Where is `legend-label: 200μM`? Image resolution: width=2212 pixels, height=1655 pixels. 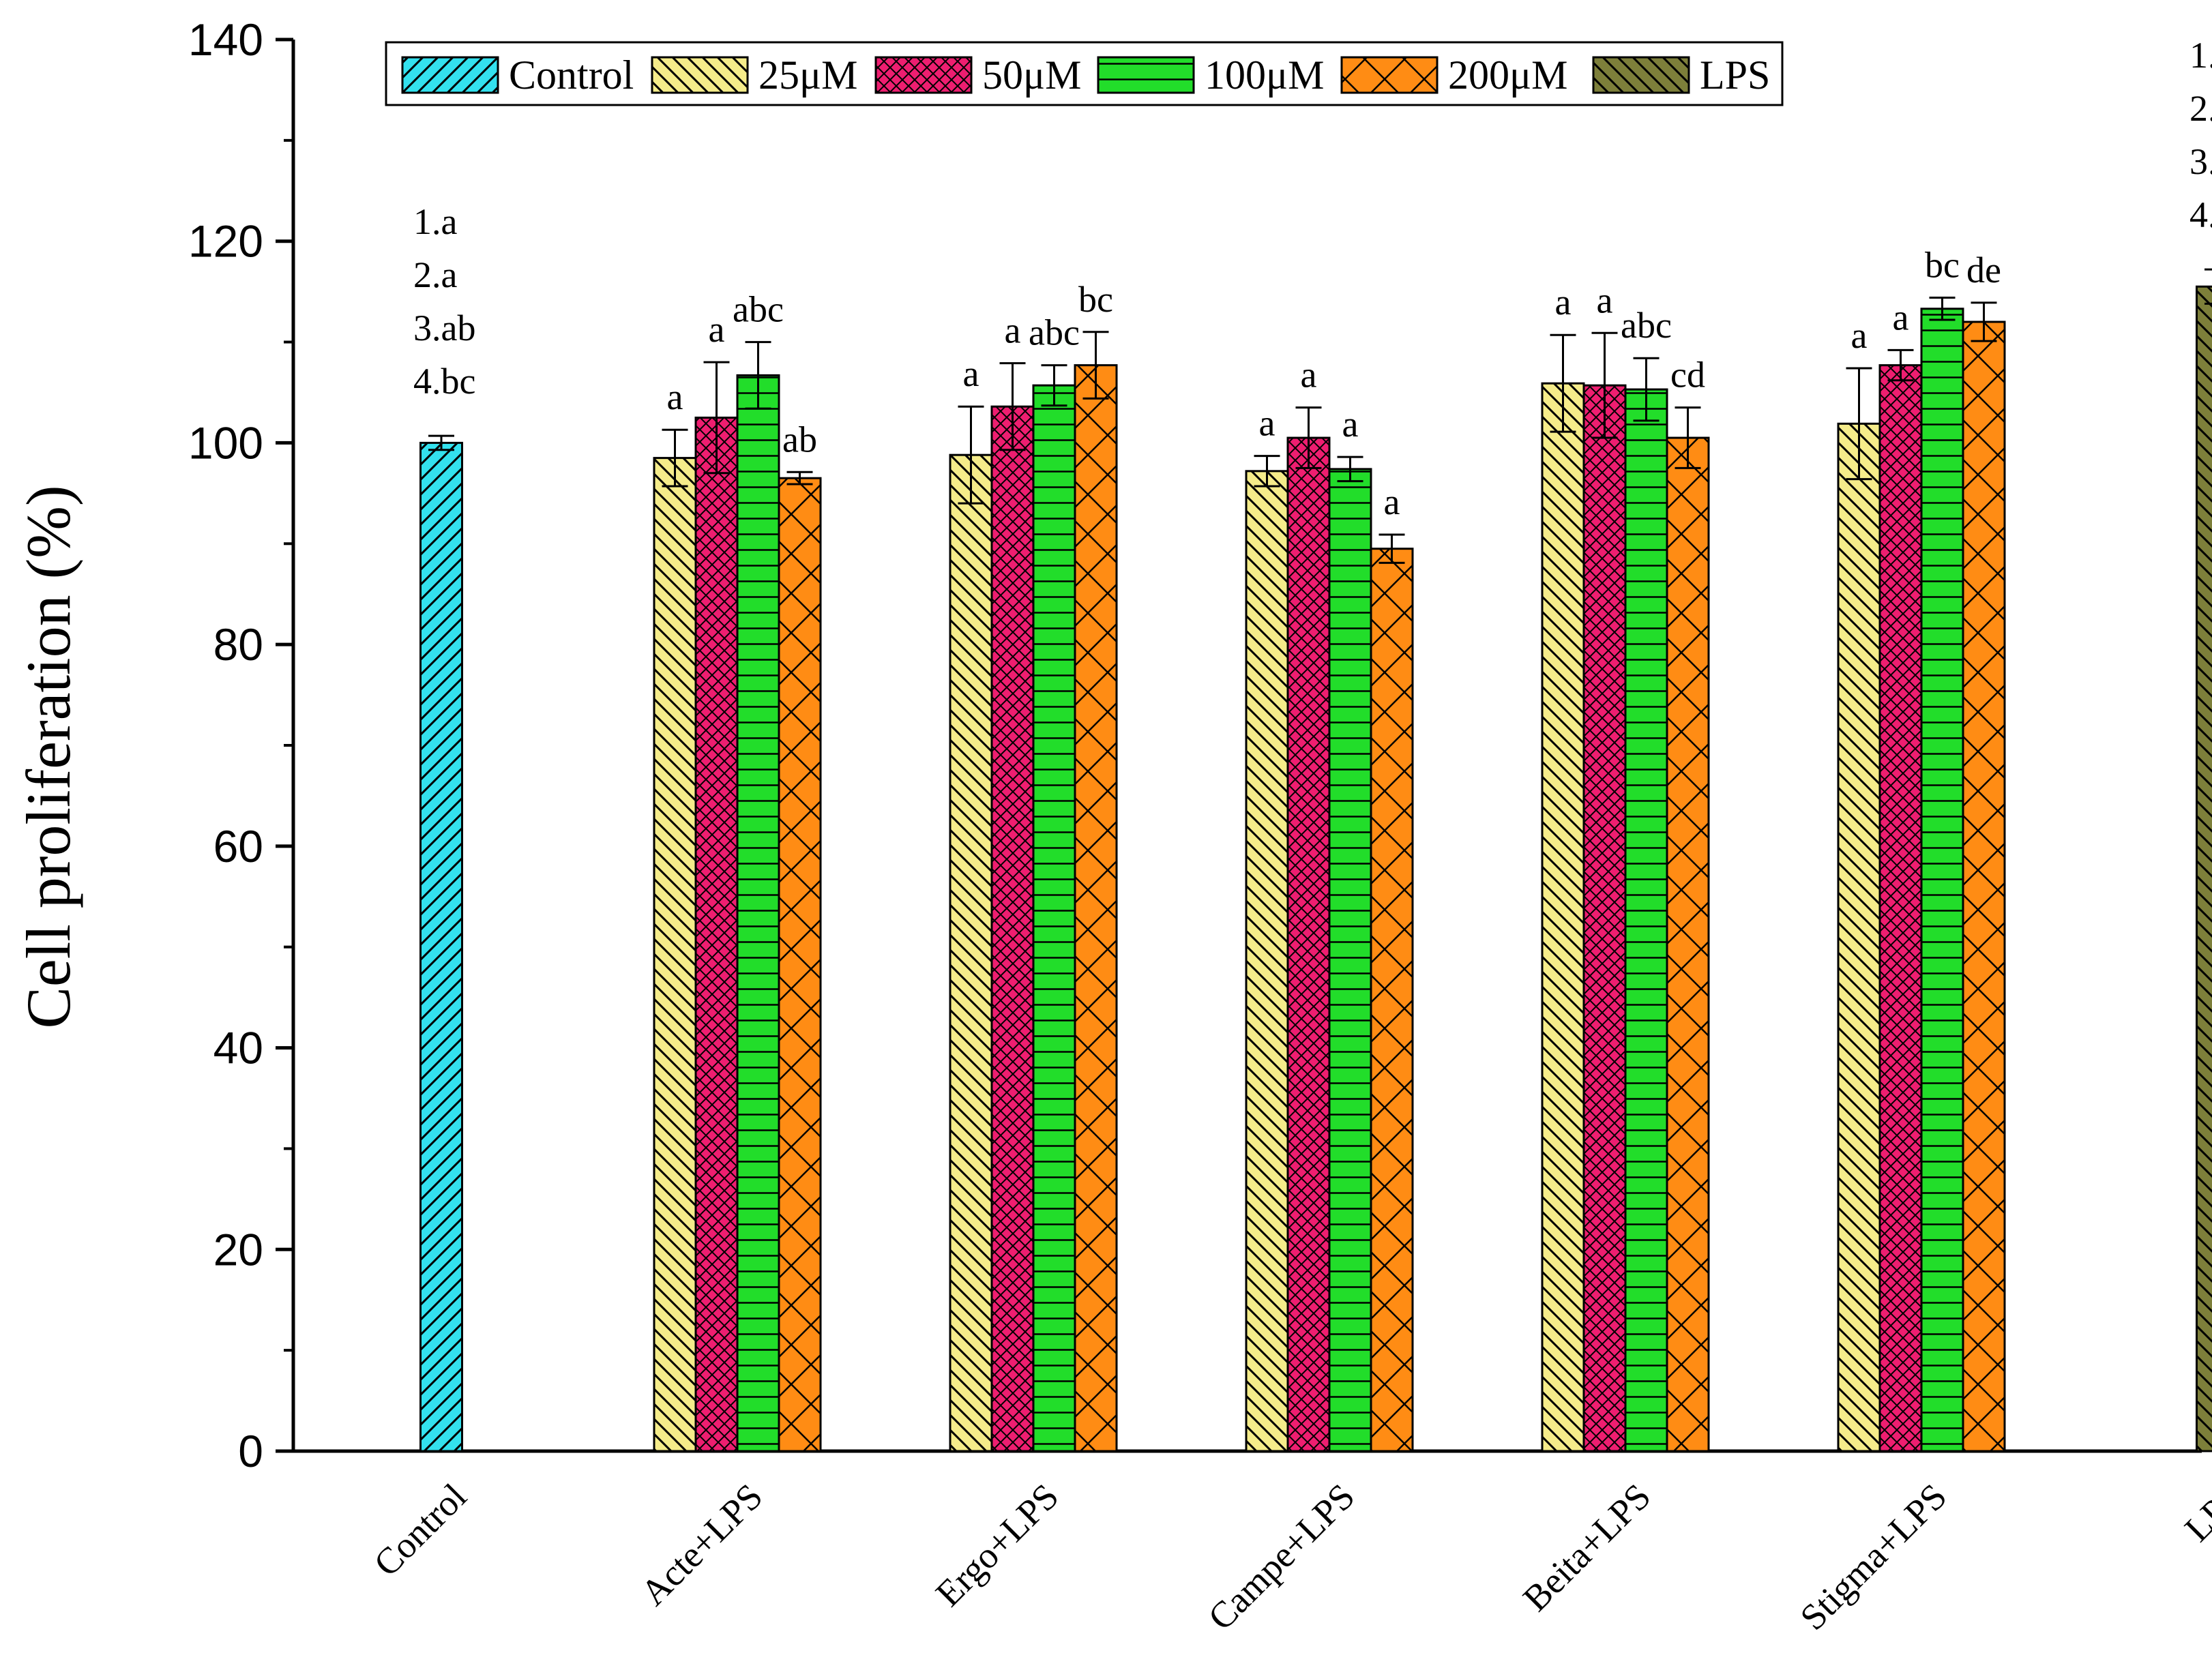
legend-label: 200μM is located at coordinates (1508, 75).